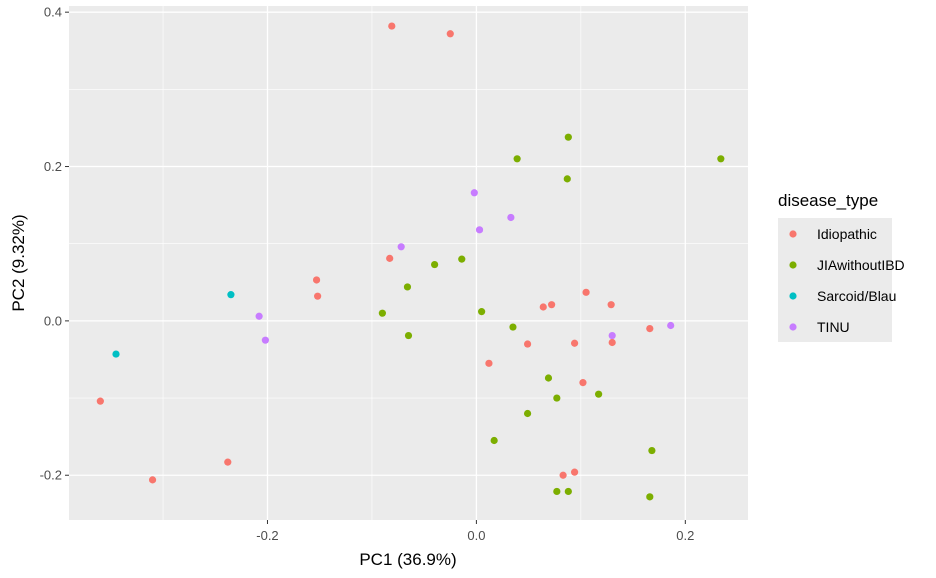 Image resolution: width=936 pixels, height=578 pixels. What do you see at coordinates (861, 265) in the screenshot?
I see `legend-label-jiawithoutibd: JIAwithoutIBD` at bounding box center [861, 265].